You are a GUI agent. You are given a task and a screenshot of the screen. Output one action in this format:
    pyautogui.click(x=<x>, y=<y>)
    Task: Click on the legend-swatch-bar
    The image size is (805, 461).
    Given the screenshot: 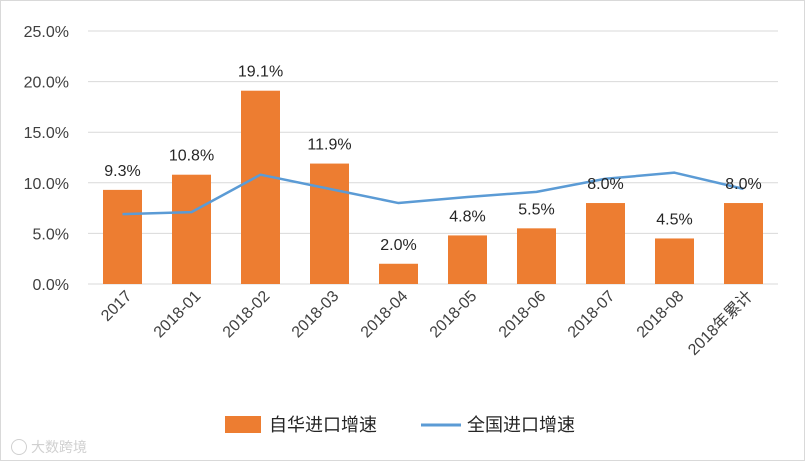 What is the action you would take?
    pyautogui.click(x=243, y=424)
    